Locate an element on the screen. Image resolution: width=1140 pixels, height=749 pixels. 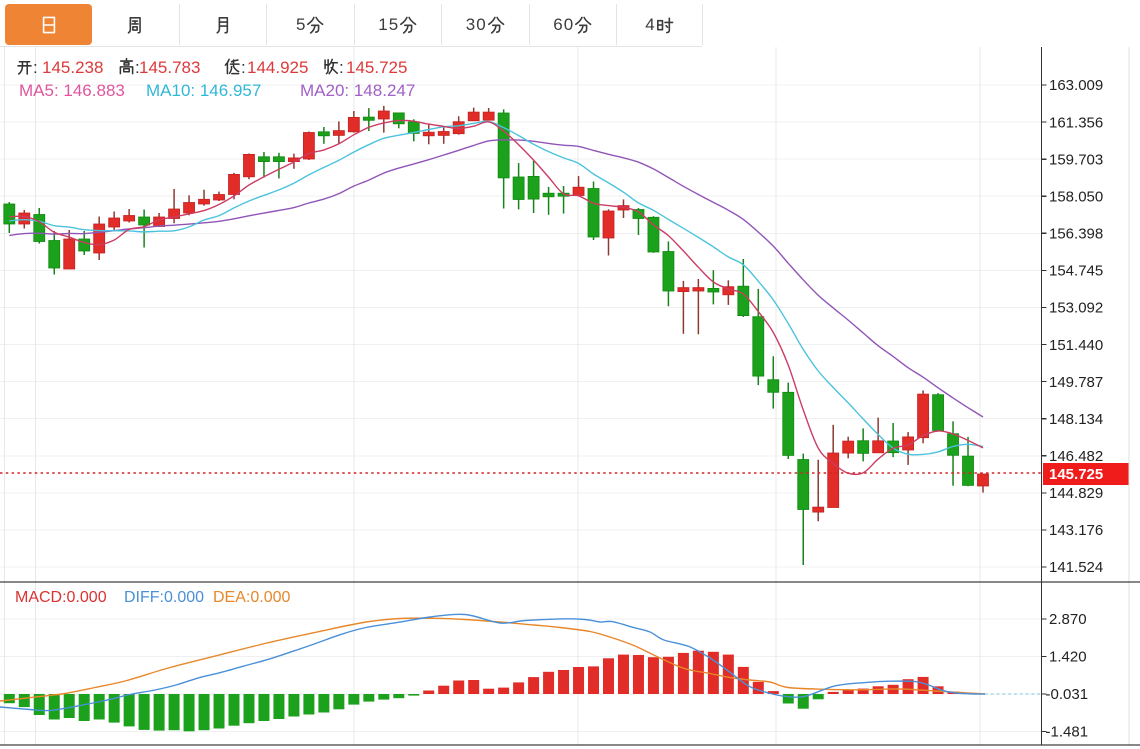
svg-text: 145.725 is located at coordinates (1076, 474).